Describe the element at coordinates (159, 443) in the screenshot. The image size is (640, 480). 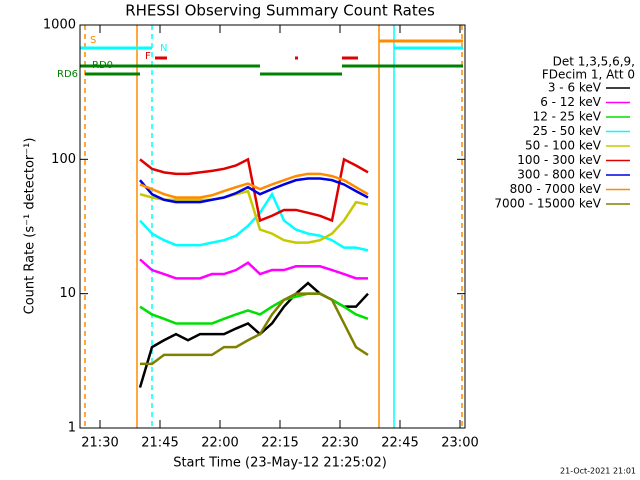
I see `x-tick-label: 21:45` at that location.